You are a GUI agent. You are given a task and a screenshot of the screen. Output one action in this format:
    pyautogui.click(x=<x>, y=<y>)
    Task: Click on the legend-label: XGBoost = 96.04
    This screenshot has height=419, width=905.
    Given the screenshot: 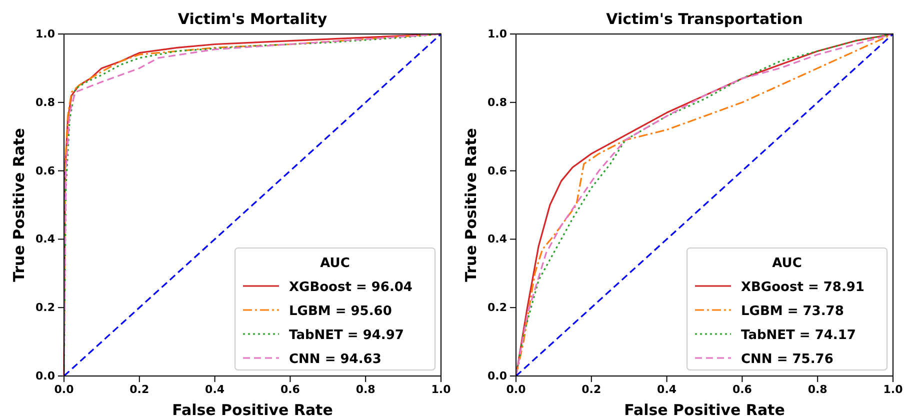 What is the action you would take?
    pyautogui.click(x=350, y=287)
    